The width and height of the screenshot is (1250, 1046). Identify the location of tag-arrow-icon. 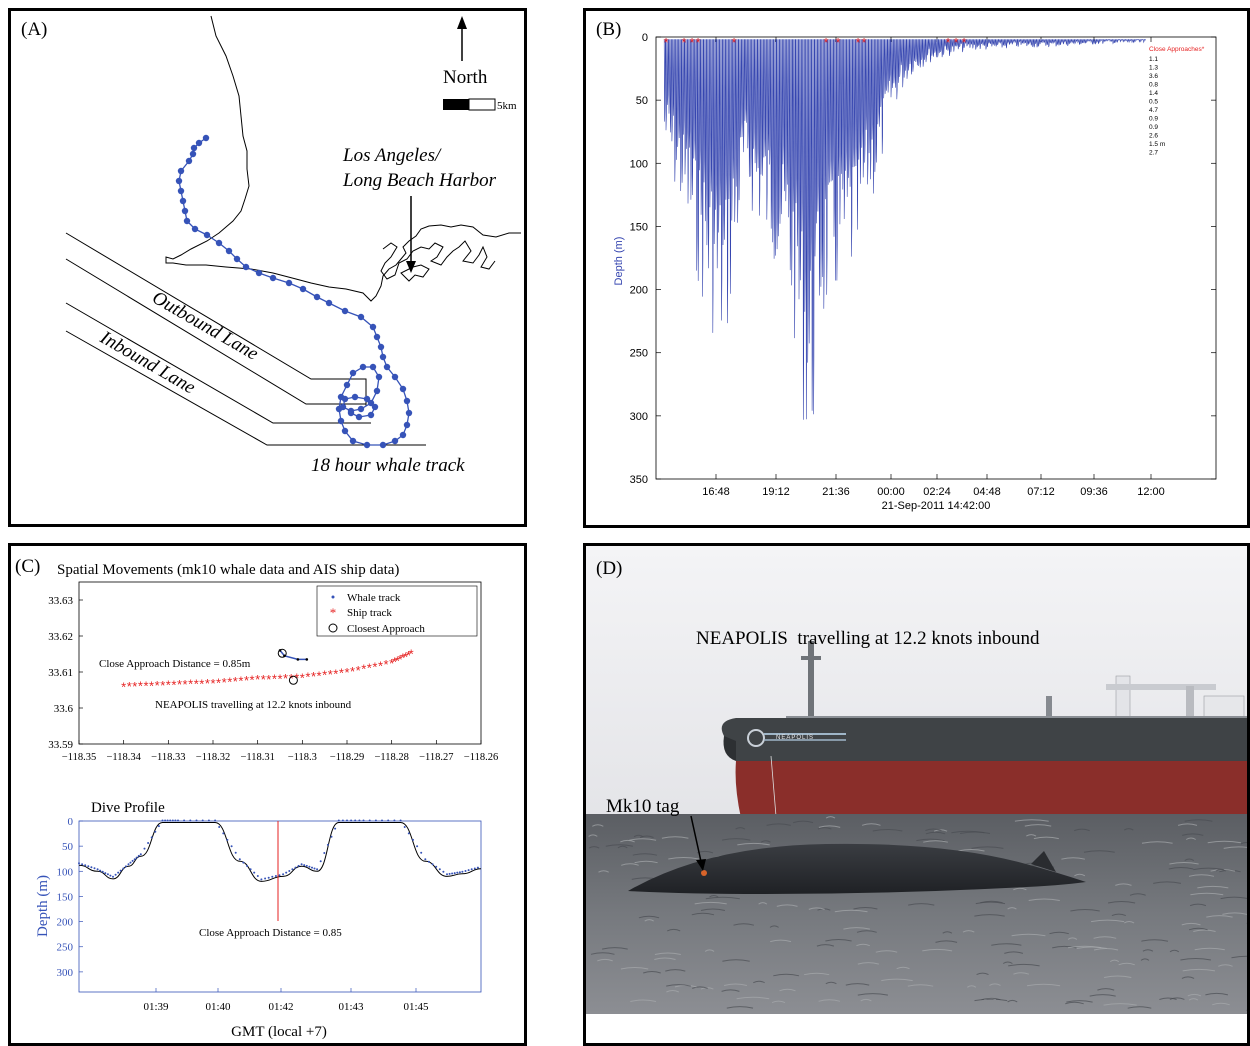
(696, 841).